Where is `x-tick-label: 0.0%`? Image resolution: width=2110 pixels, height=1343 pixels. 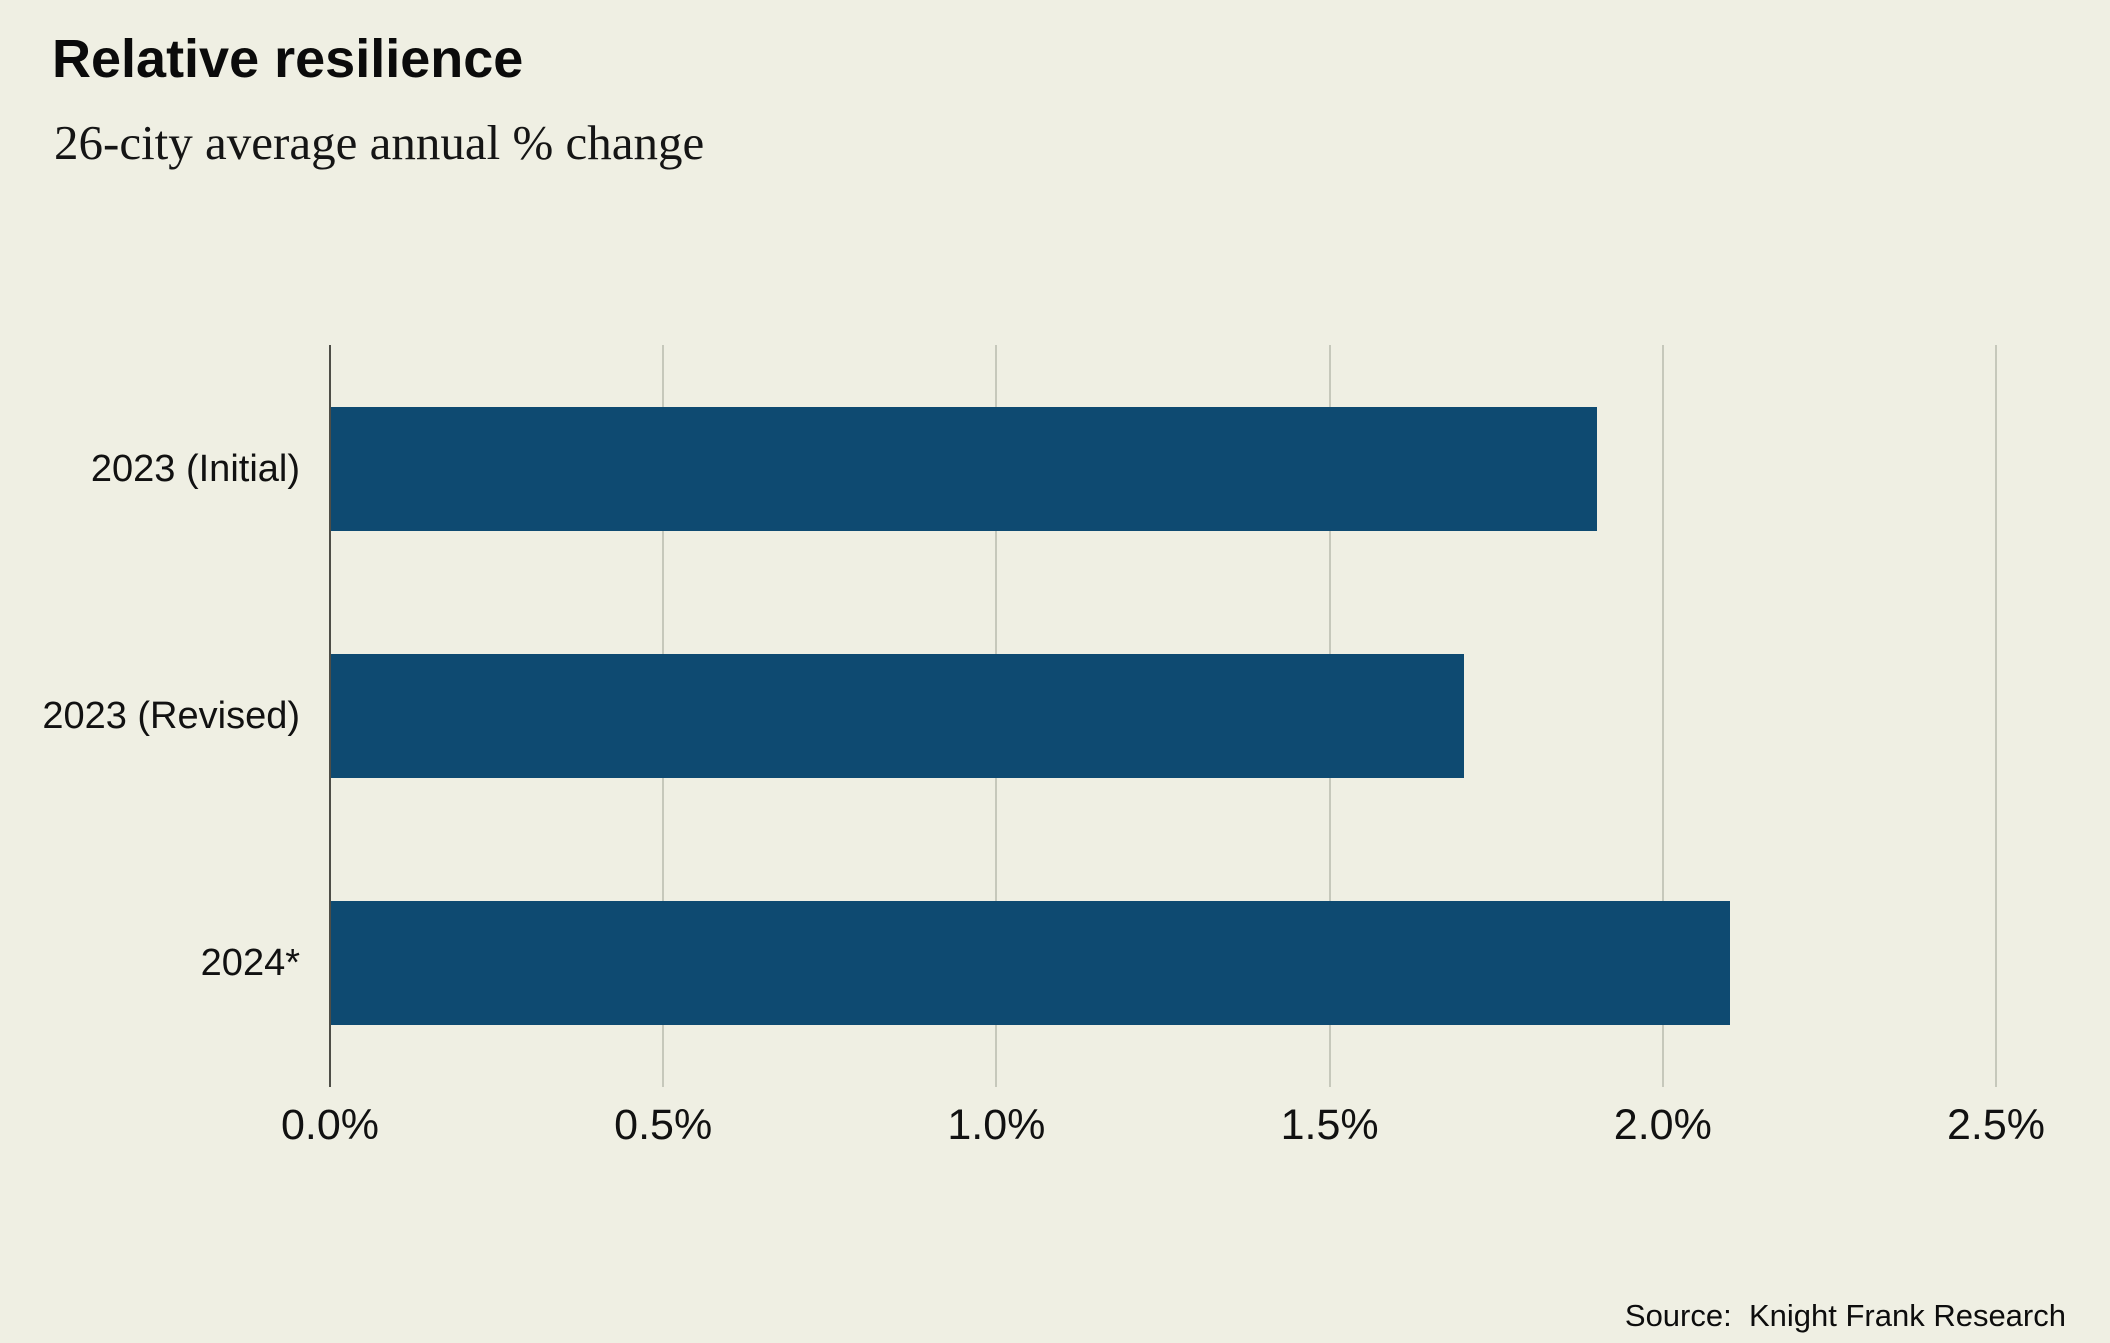 x-tick-label: 0.0% is located at coordinates (330, 1125).